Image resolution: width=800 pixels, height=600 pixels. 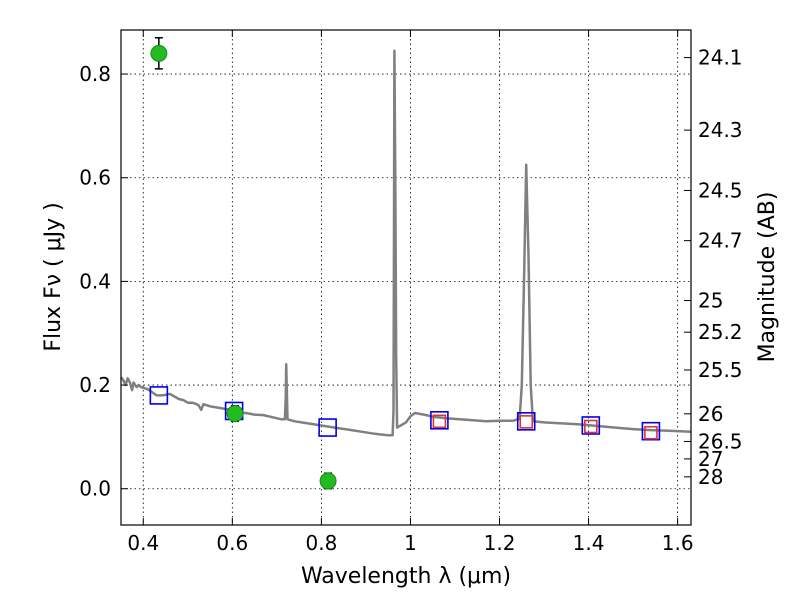 What do you see at coordinates (720, 130) in the screenshot?
I see `y2-tick-label: 24.3` at bounding box center [720, 130].